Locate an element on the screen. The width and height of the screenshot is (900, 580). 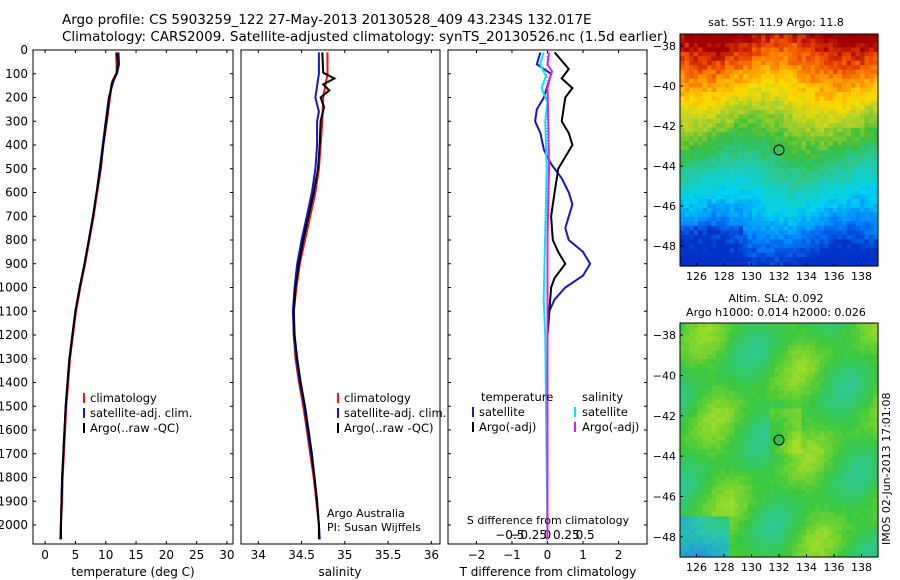
y-tick-label: 800 is located at coordinates (16, 240).